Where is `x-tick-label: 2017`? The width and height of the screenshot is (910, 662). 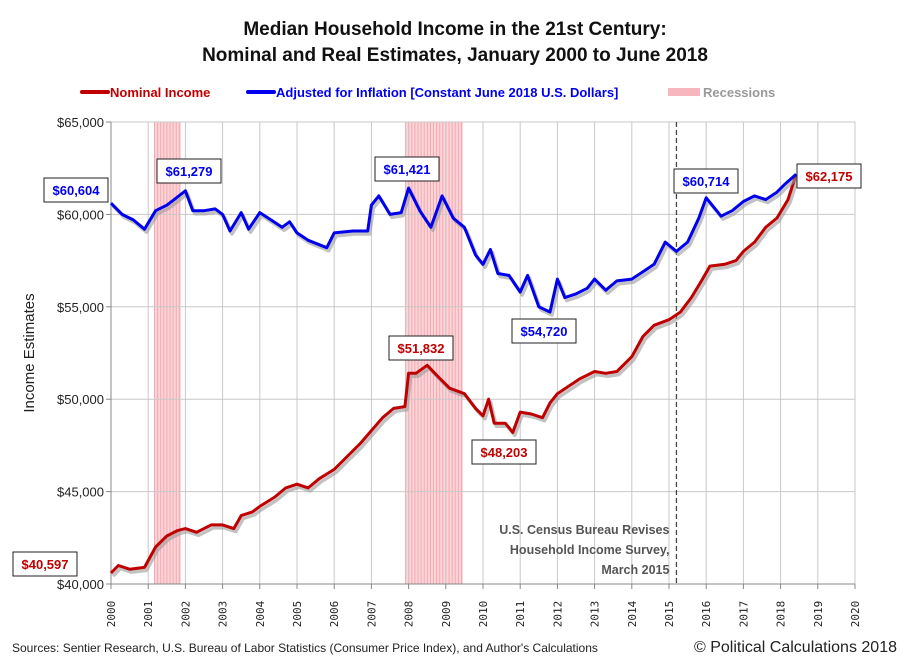 x-tick-label: 2017 is located at coordinates (743, 614).